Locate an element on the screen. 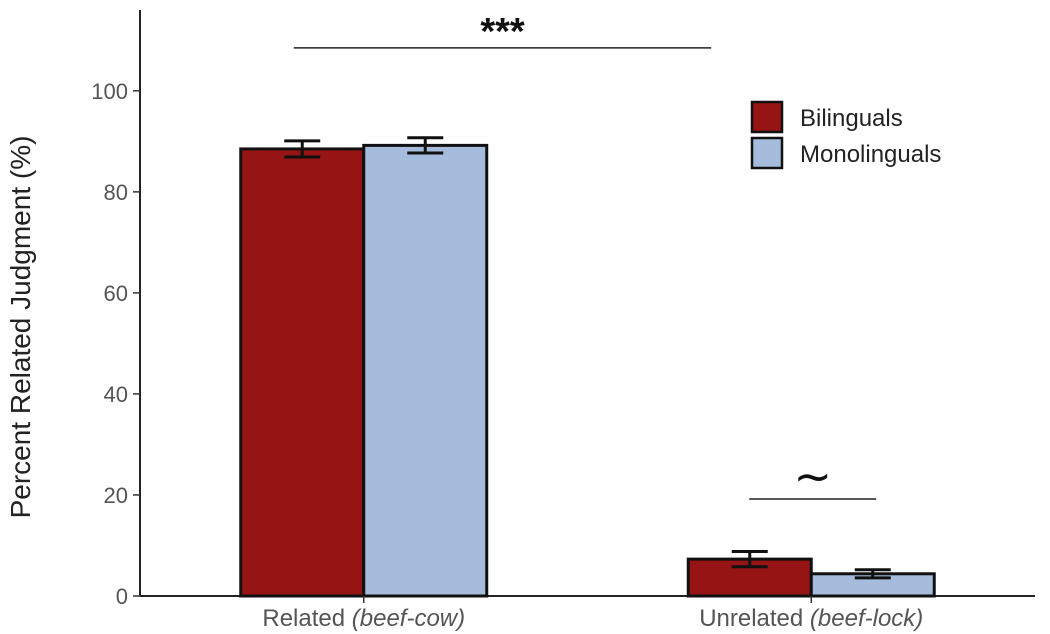  x-axis-labels: Related (beef-cow) Unrelated (beef-lock) is located at coordinates (592, 614).